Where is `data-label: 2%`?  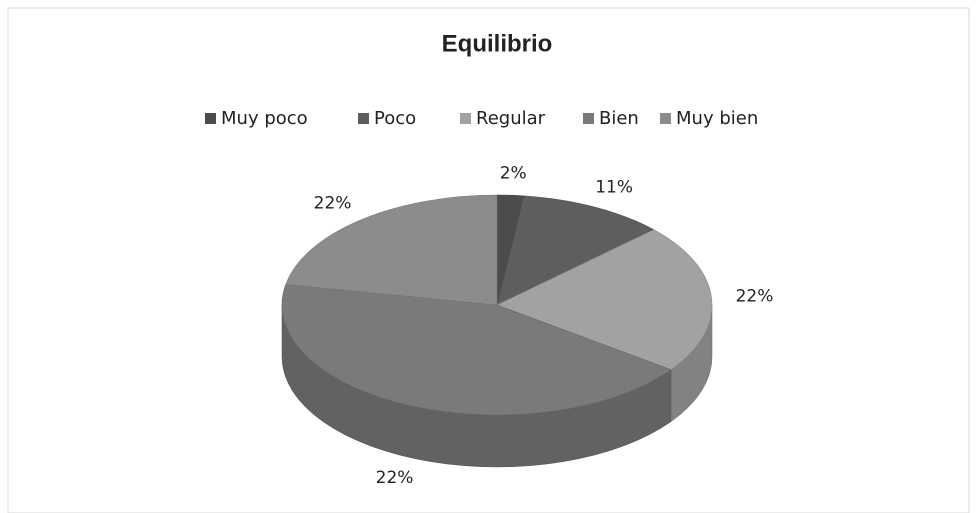
data-label: 2% is located at coordinates (513, 173).